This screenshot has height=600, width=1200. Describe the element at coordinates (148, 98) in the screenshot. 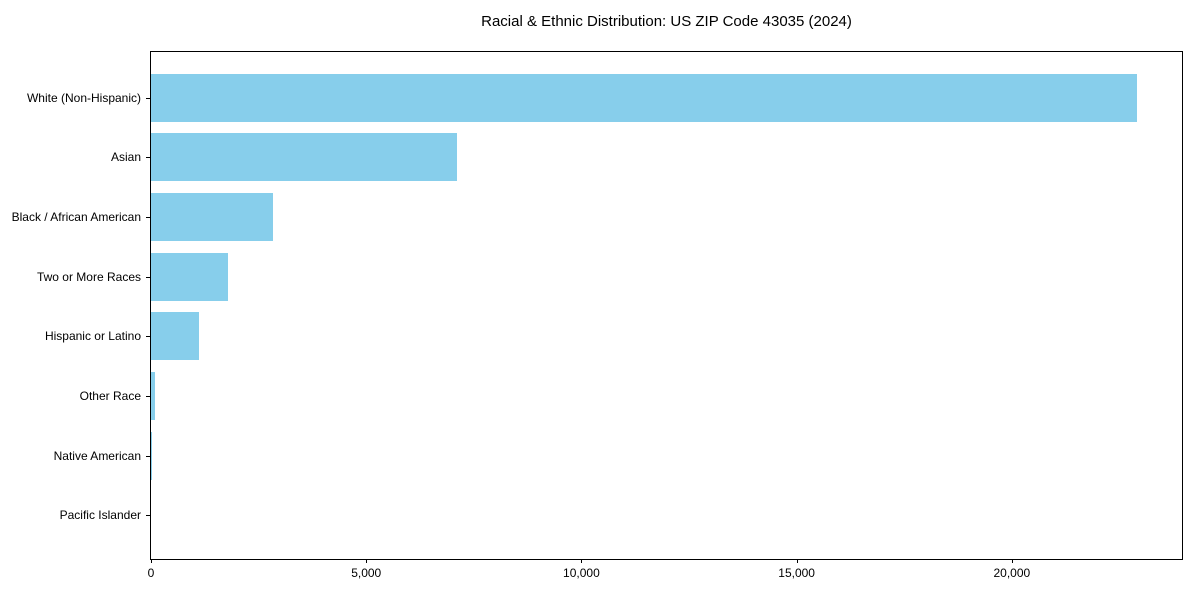

I see `y-tick-white-non-hispanic` at that location.